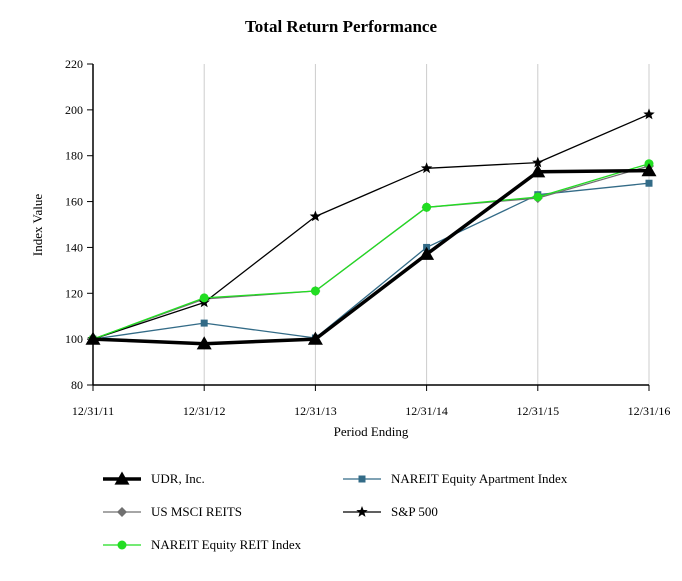 This screenshot has height=581, width=682. What do you see at coordinates (315, 411) in the screenshot?
I see `x-tick-label: 12/31/13` at bounding box center [315, 411].